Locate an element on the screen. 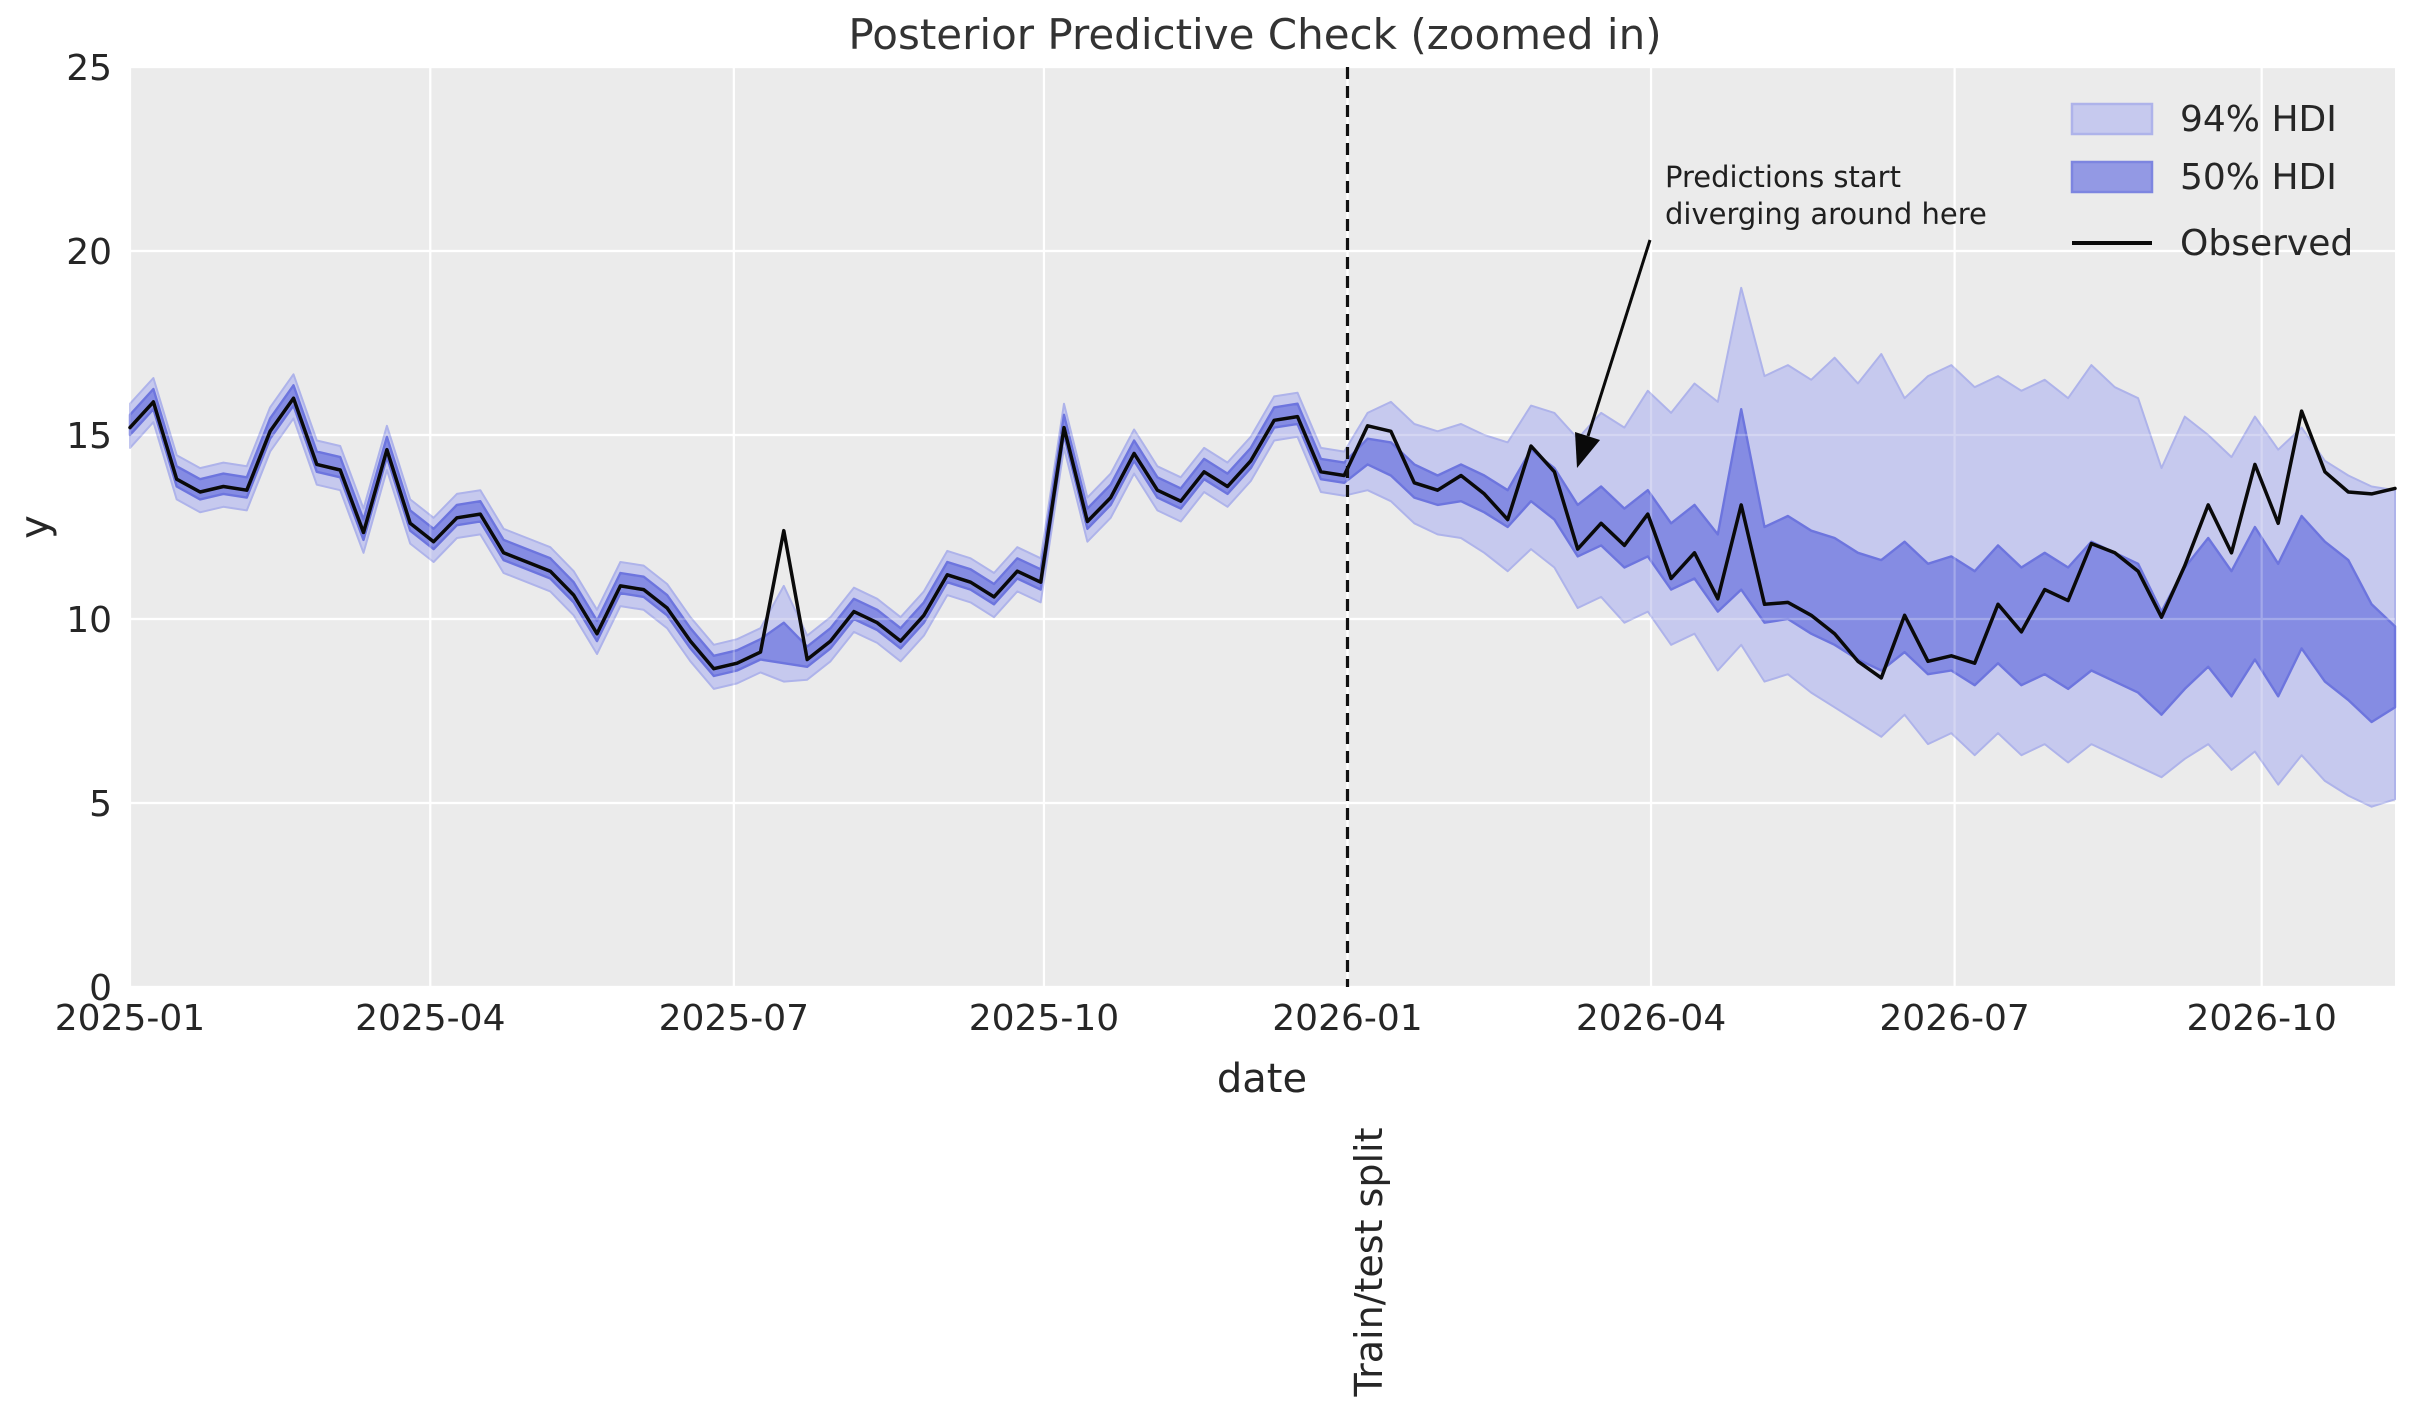 The image size is (2423, 1424). annotation-arrowhead-icon is located at coordinates (1587, 450).